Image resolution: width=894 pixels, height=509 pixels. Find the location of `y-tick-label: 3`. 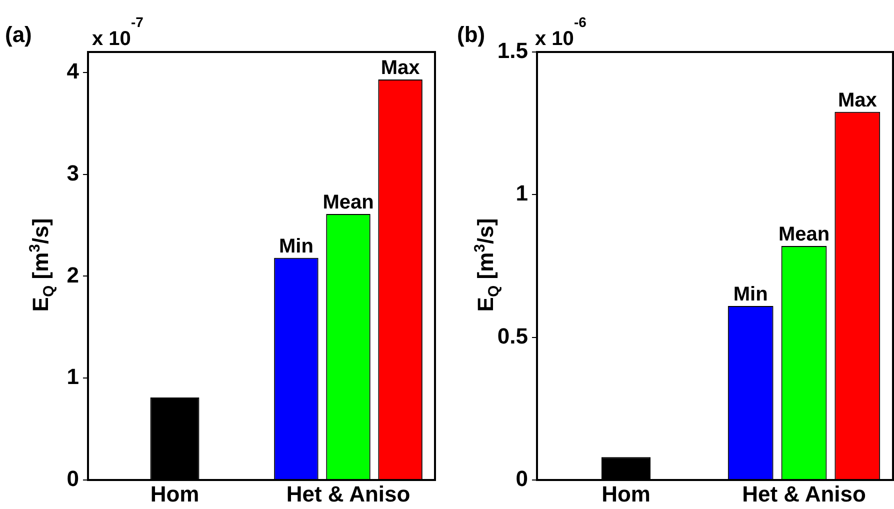

y-tick-label: 3 is located at coordinates (72, 173).